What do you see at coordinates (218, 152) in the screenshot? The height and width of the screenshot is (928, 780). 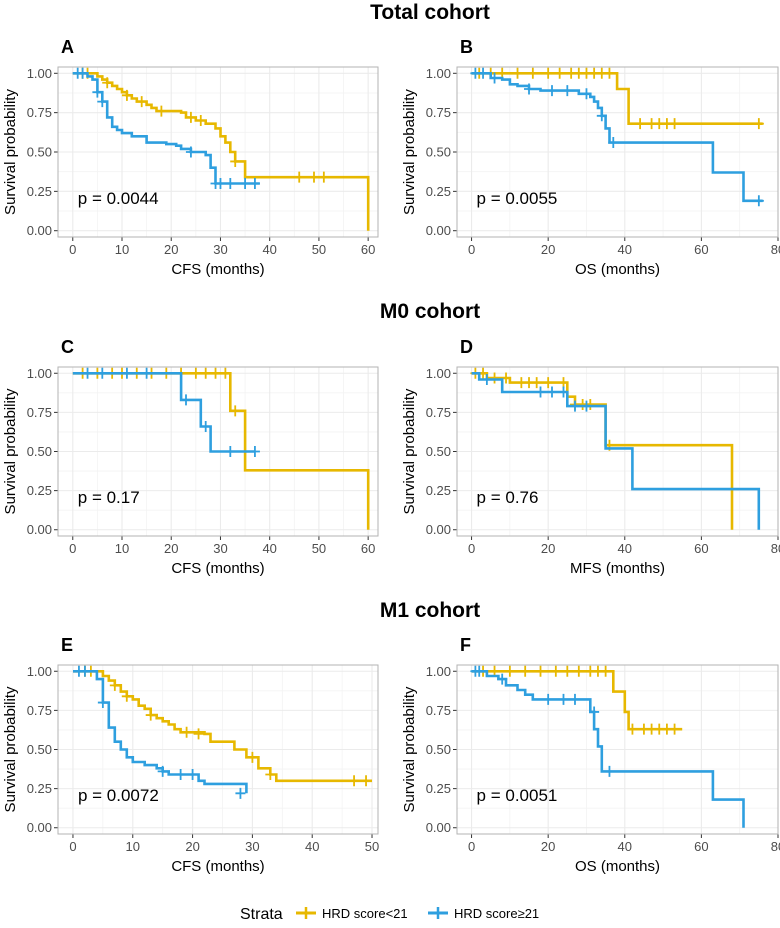 I see `plot-frame-a` at bounding box center [218, 152].